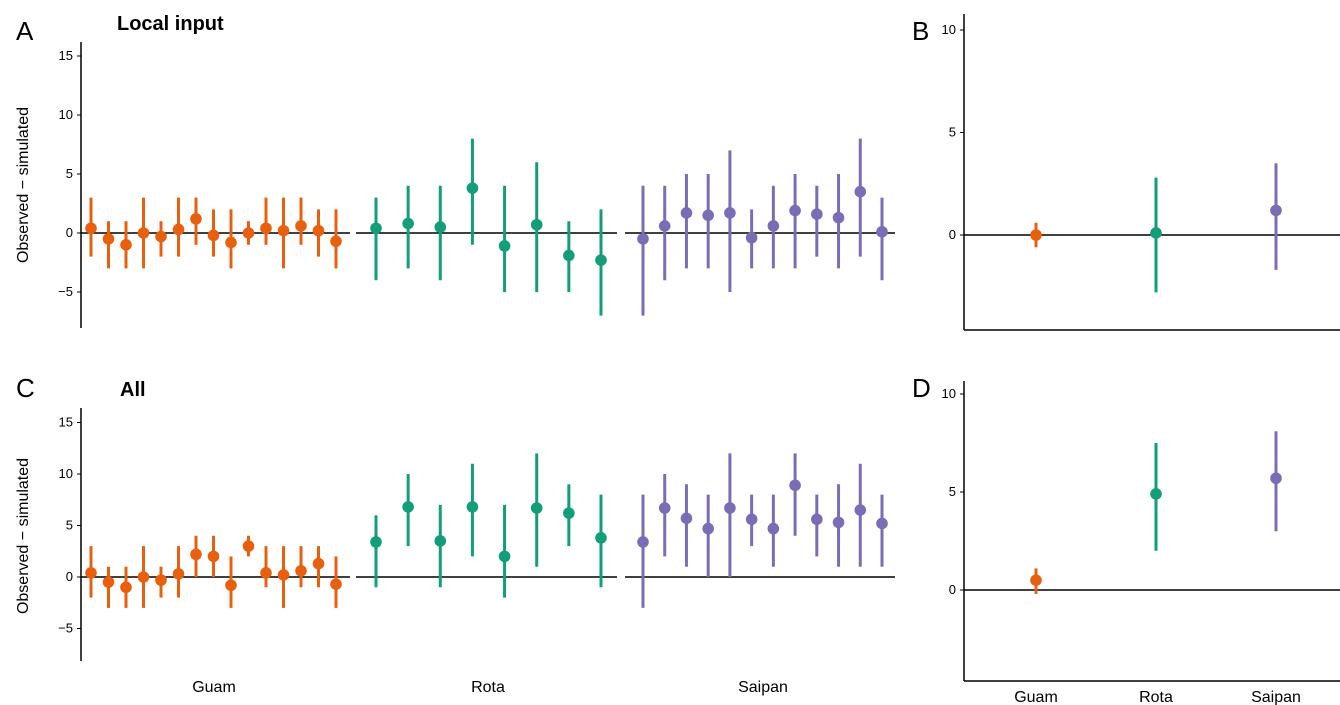 The image size is (1340, 705). What do you see at coordinates (1036, 697) in the screenshot?
I see `x-tick-label-guam: Guam` at bounding box center [1036, 697].